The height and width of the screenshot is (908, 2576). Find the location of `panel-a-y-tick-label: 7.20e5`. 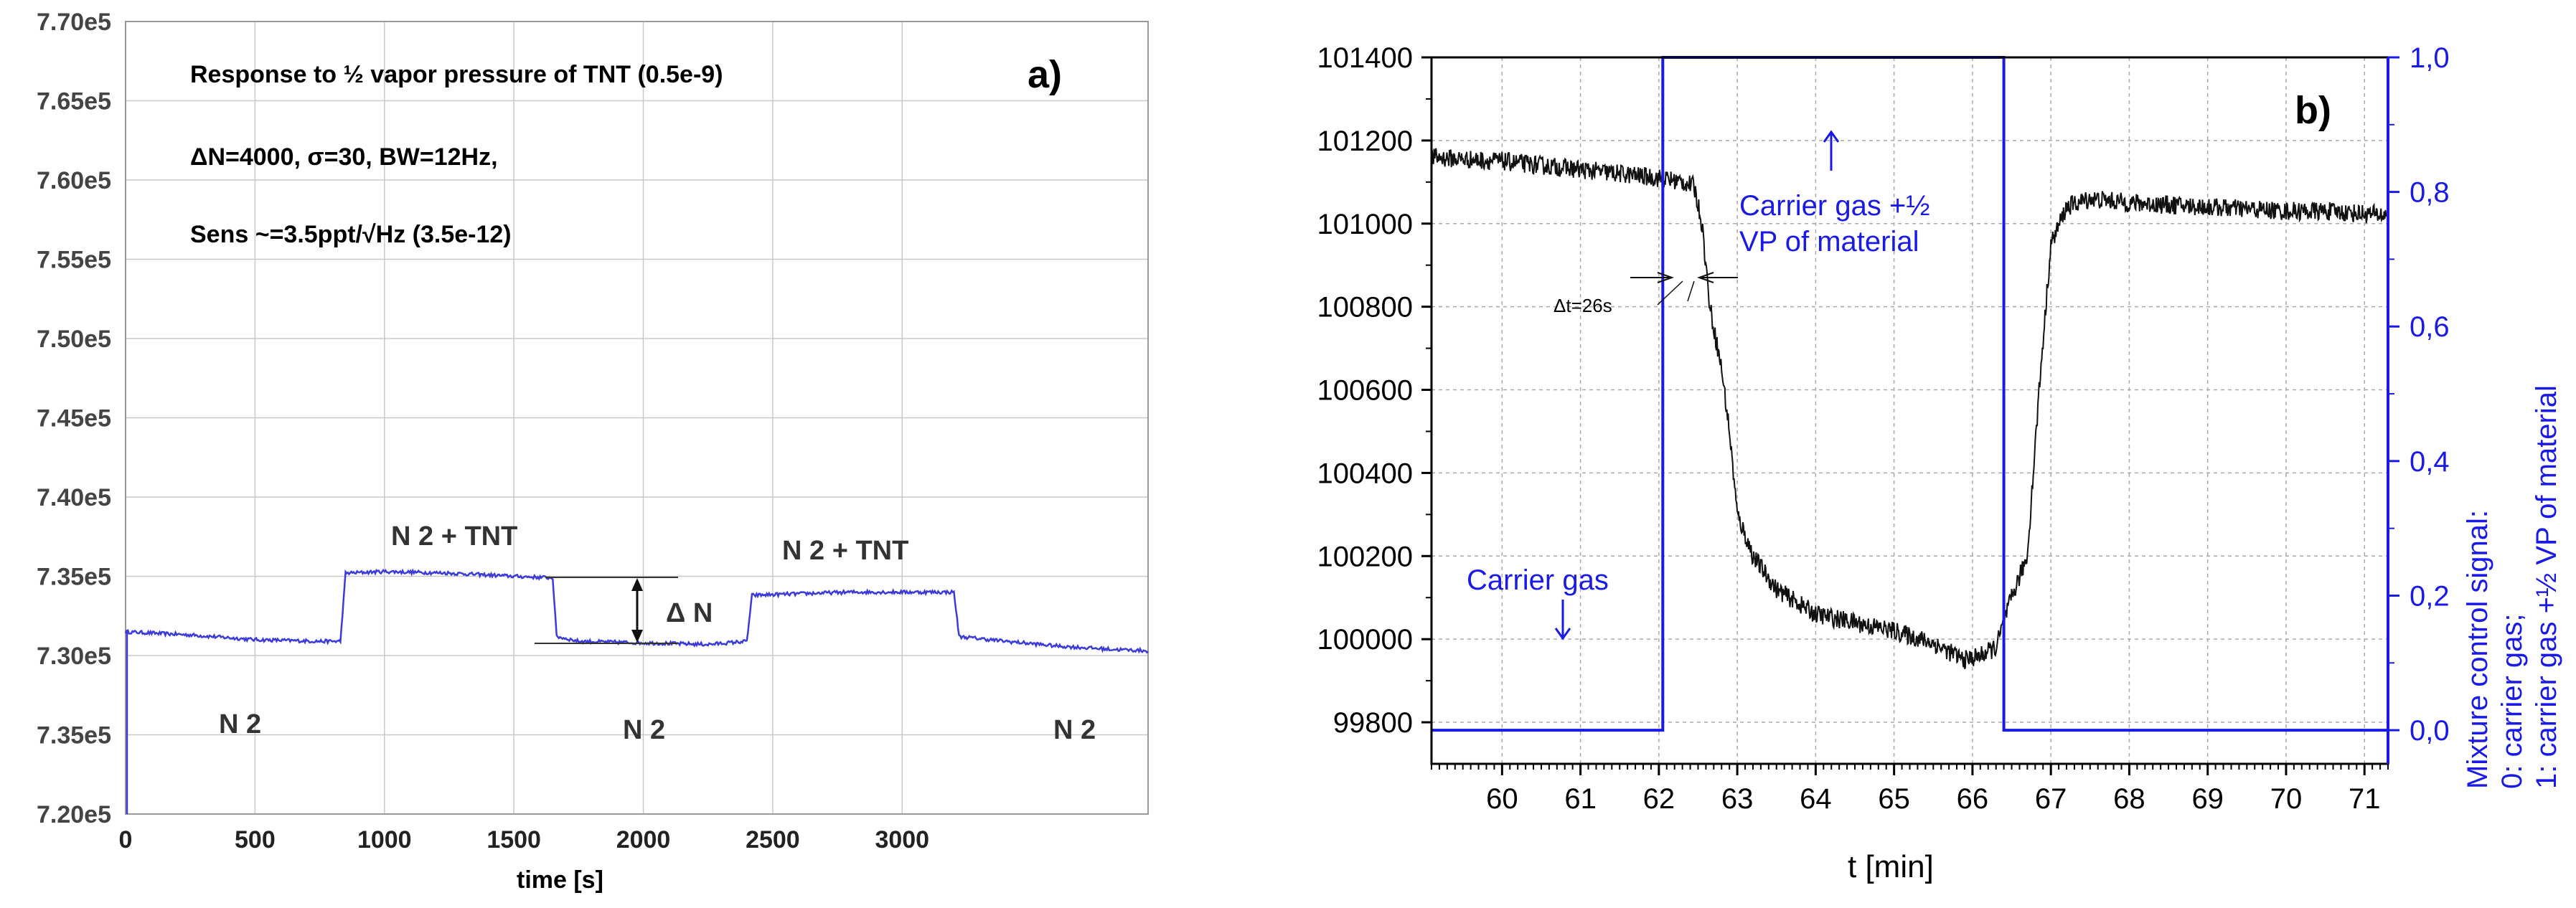

panel-a-y-tick-label: 7.20e5 is located at coordinates (74, 815).